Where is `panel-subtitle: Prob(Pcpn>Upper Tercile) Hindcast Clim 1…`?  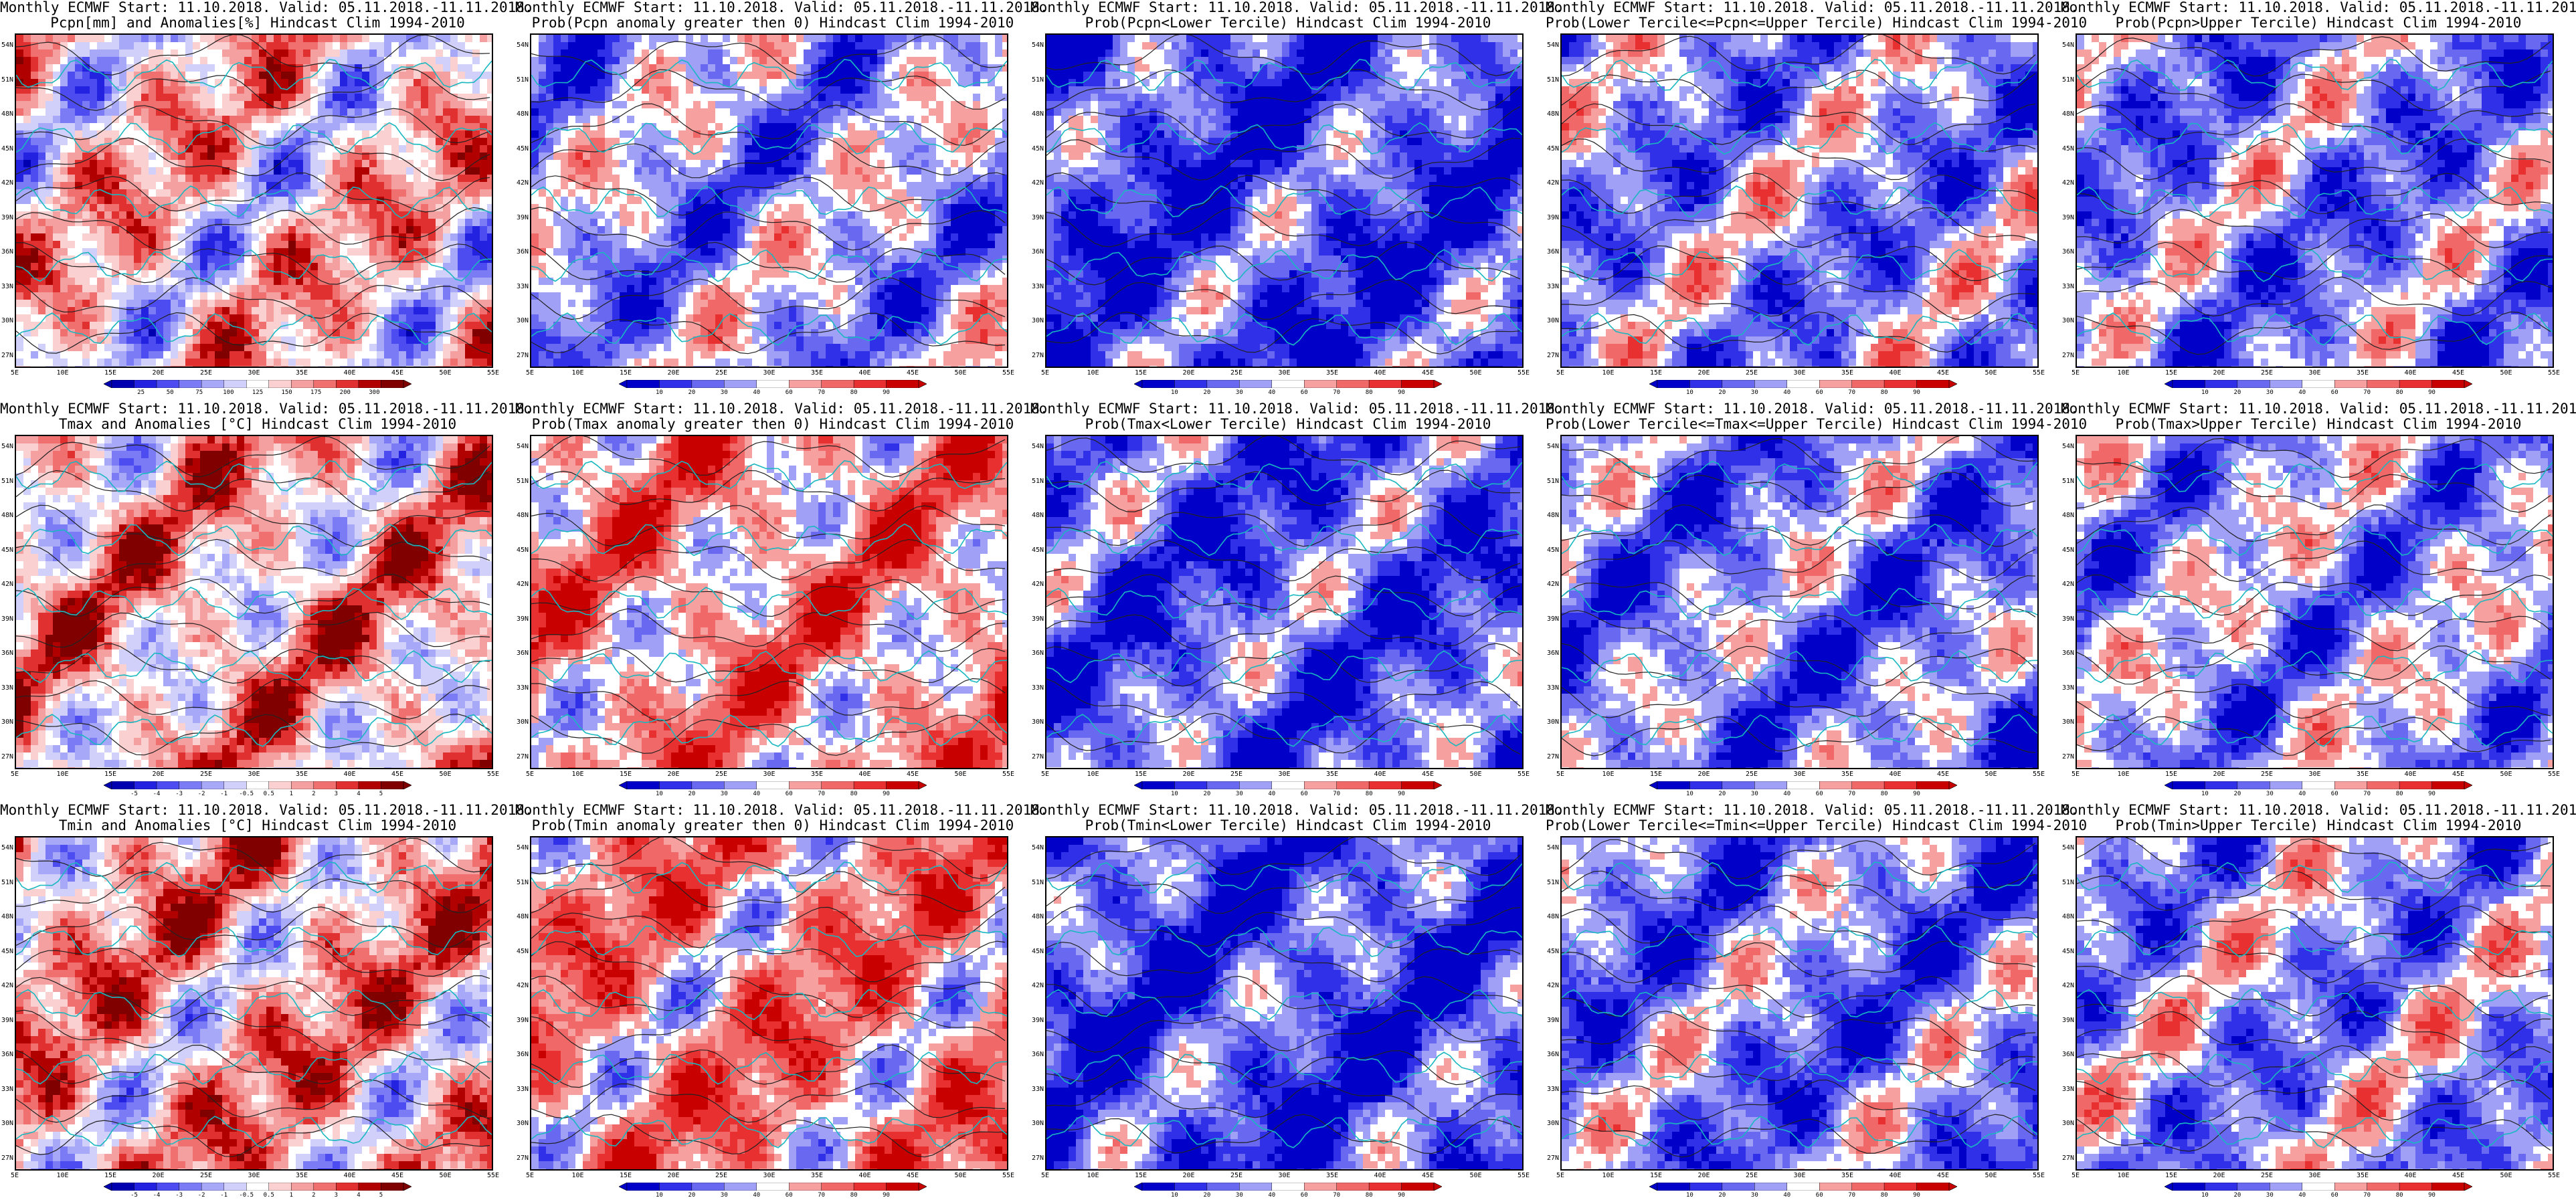
panel-subtitle: Prob(Pcpn>Upper Tercile) Hindcast Clim 1… is located at coordinates (2318, 22).